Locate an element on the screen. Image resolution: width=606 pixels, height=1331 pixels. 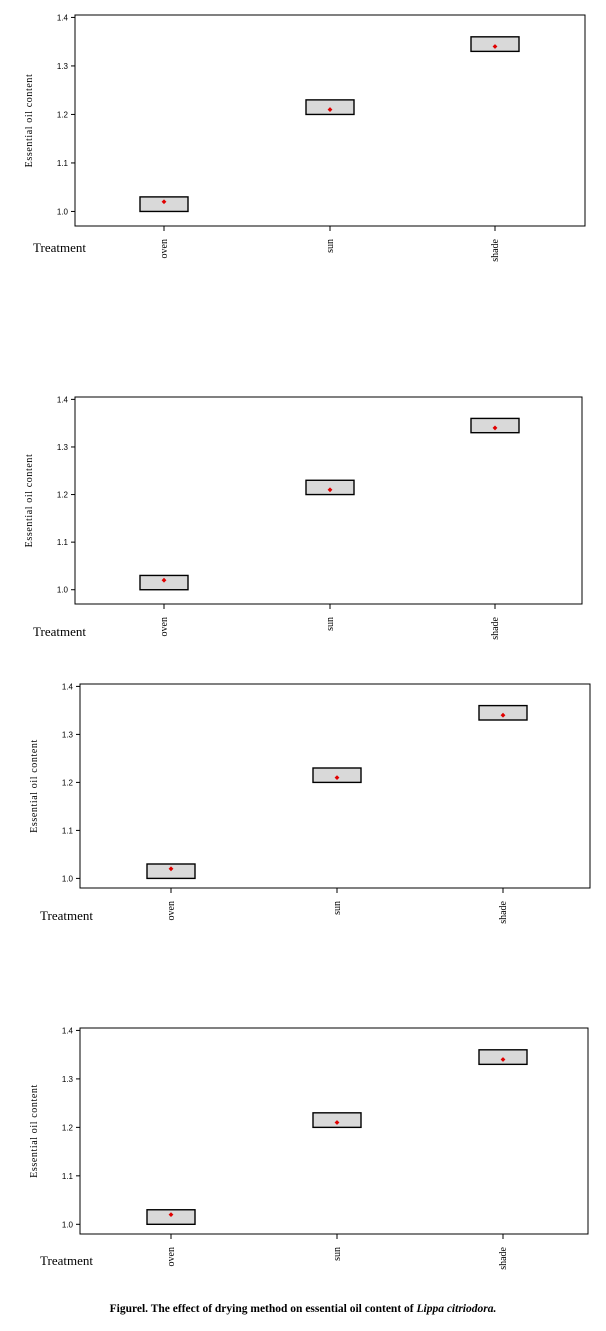
caption-species: Lippa citriodora. is located at coordinates (456, 1309).